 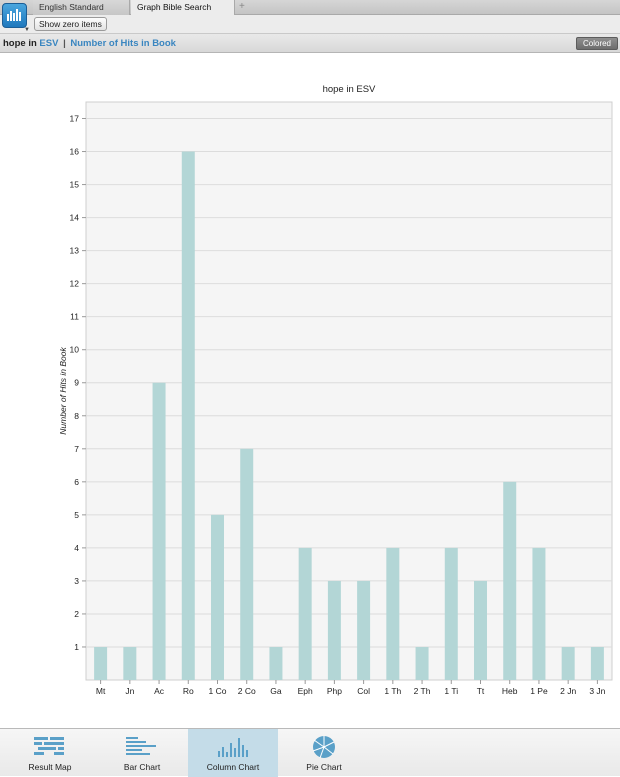 I want to click on bar-2-jn, so click(x=568, y=663).